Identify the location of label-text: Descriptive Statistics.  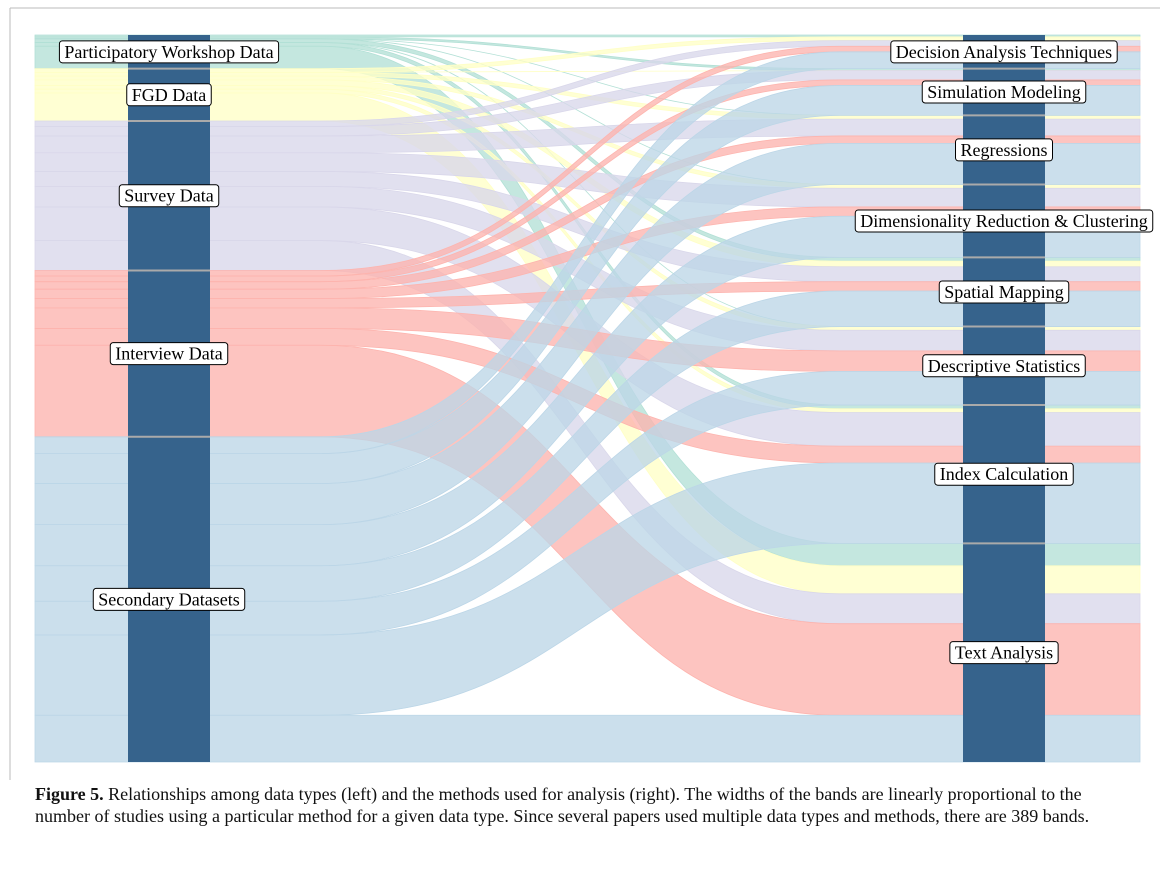
(1004, 366).